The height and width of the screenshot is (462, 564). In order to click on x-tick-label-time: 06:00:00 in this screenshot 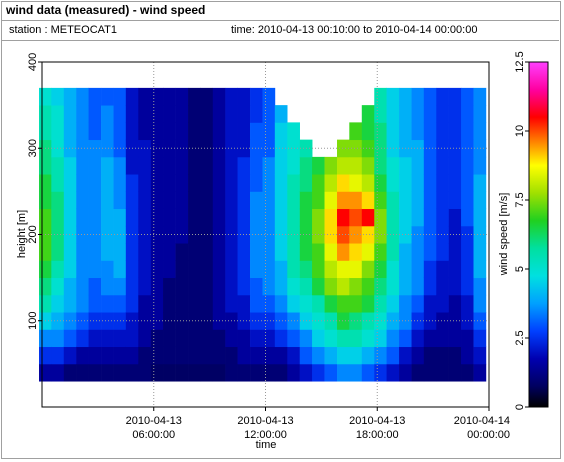, I will do `click(153, 435)`.